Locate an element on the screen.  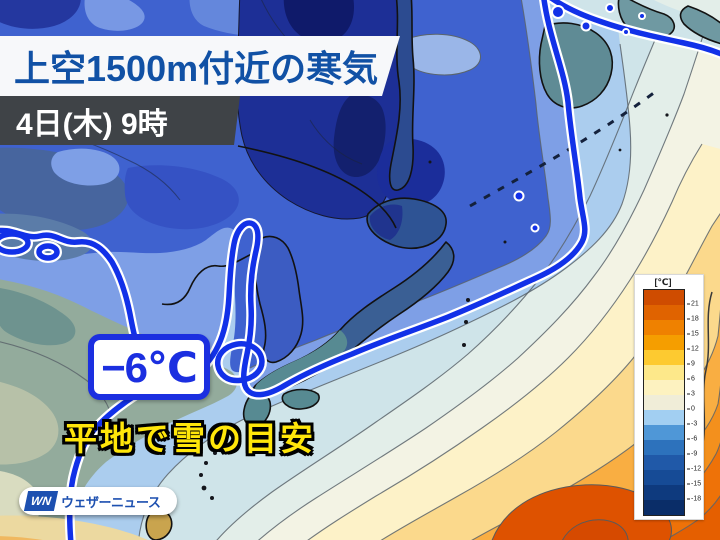
logo-text: ウェザーニュース is located at coordinates (111, 502).